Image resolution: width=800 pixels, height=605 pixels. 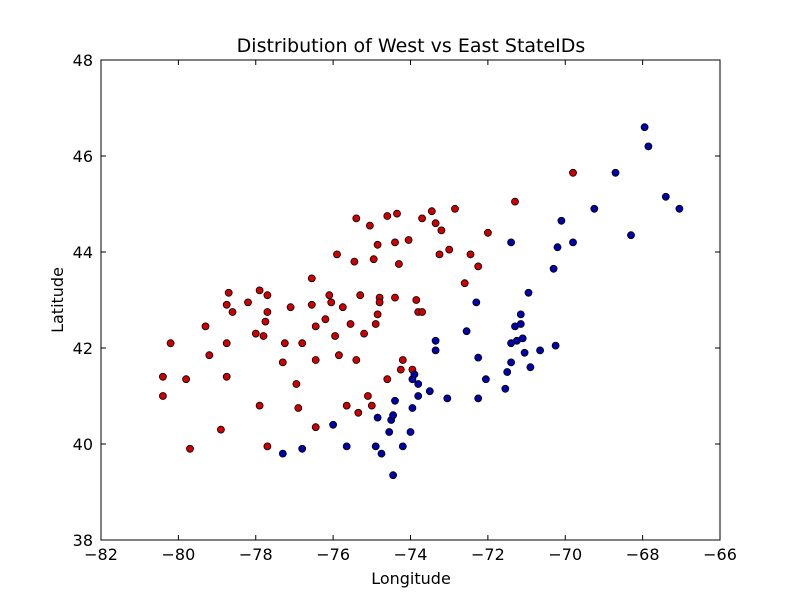 I want to click on y-tick-label: 44, so click(x=83, y=252).